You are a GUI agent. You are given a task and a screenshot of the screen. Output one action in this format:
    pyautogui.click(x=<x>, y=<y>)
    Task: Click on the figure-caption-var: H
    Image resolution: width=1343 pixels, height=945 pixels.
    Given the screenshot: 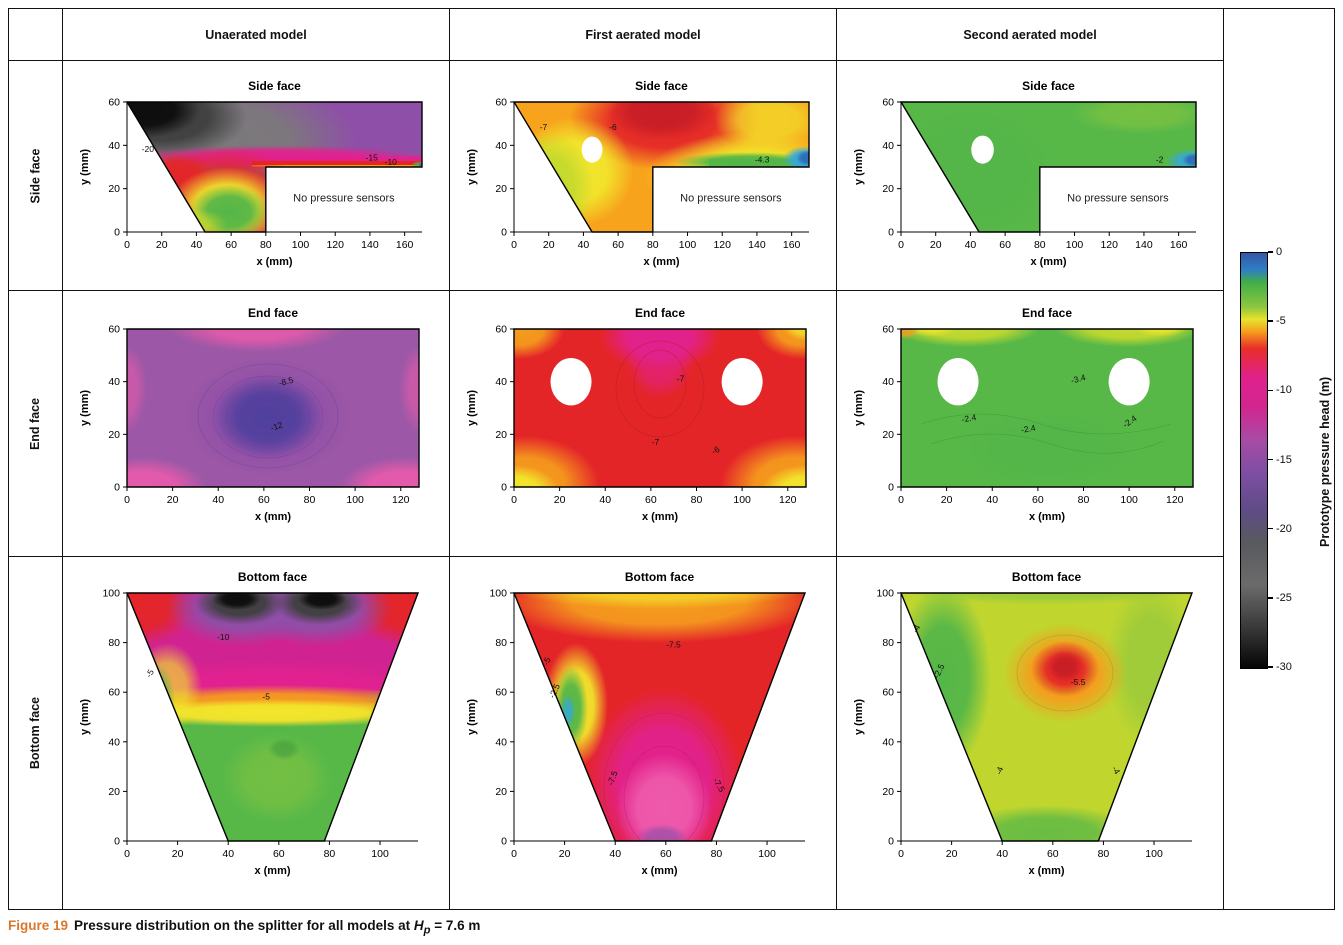 What is the action you would take?
    pyautogui.click(x=418, y=925)
    